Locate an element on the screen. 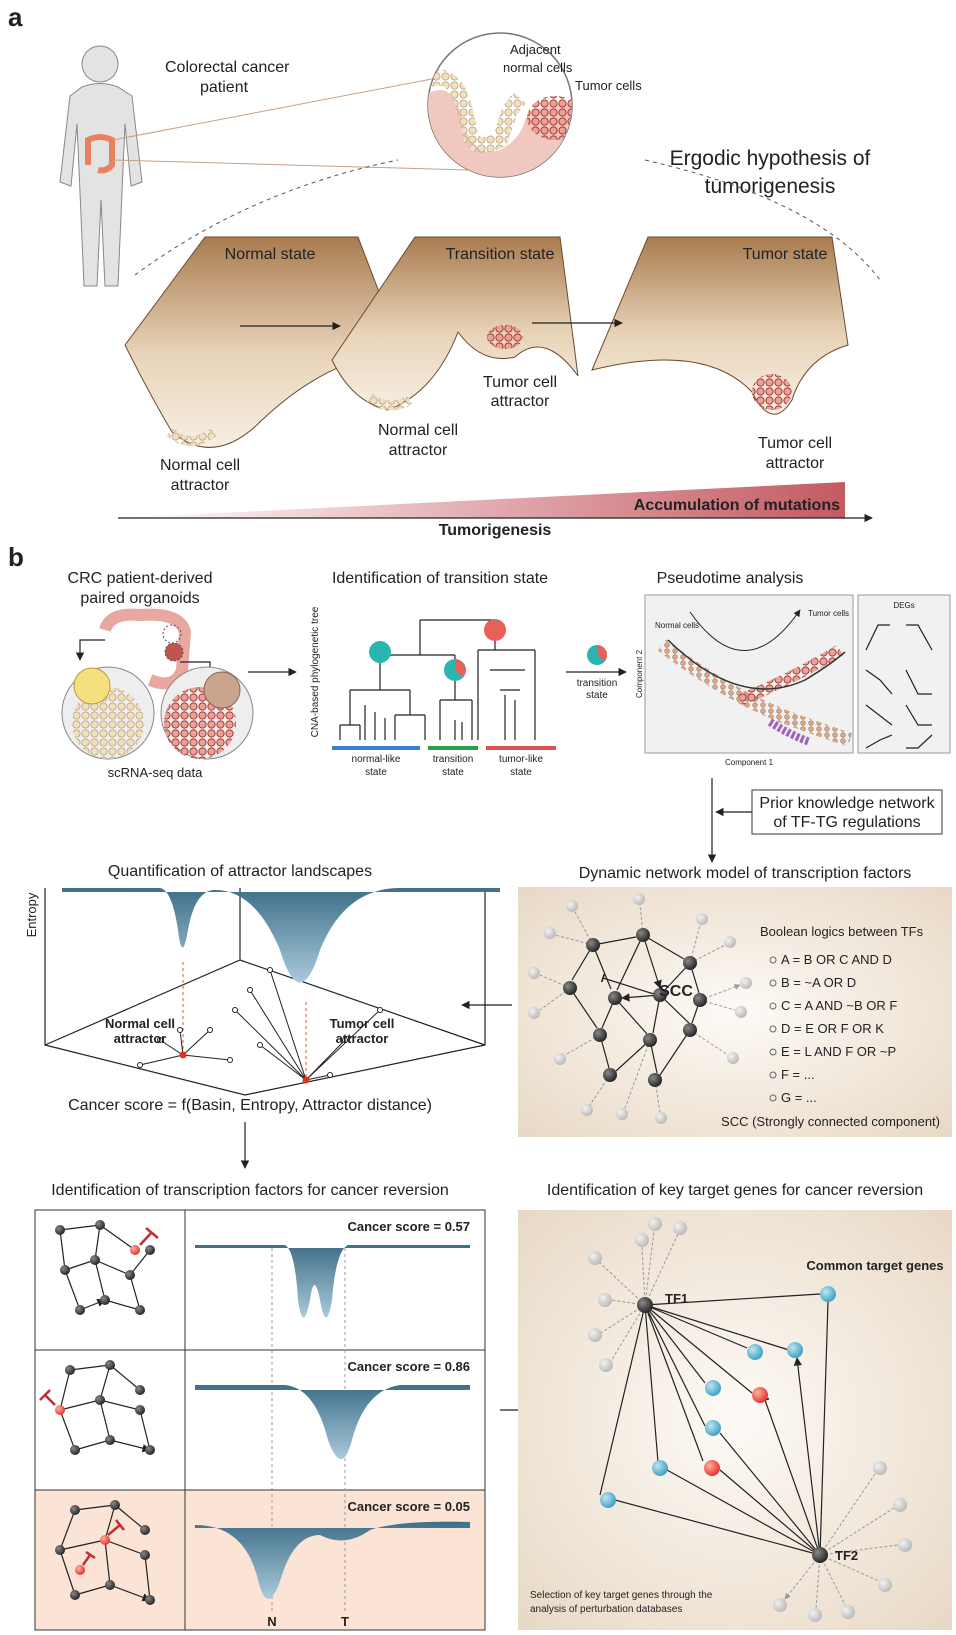 This screenshot has width=956, height=1635. axis-label: Entropy is located at coordinates (31, 914).